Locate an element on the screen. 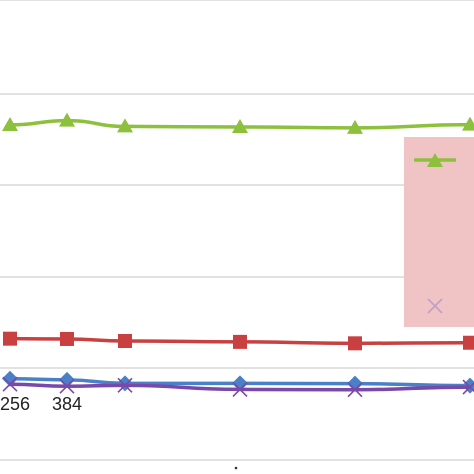  x-tick-label-1: 384 is located at coordinates (67, 404).